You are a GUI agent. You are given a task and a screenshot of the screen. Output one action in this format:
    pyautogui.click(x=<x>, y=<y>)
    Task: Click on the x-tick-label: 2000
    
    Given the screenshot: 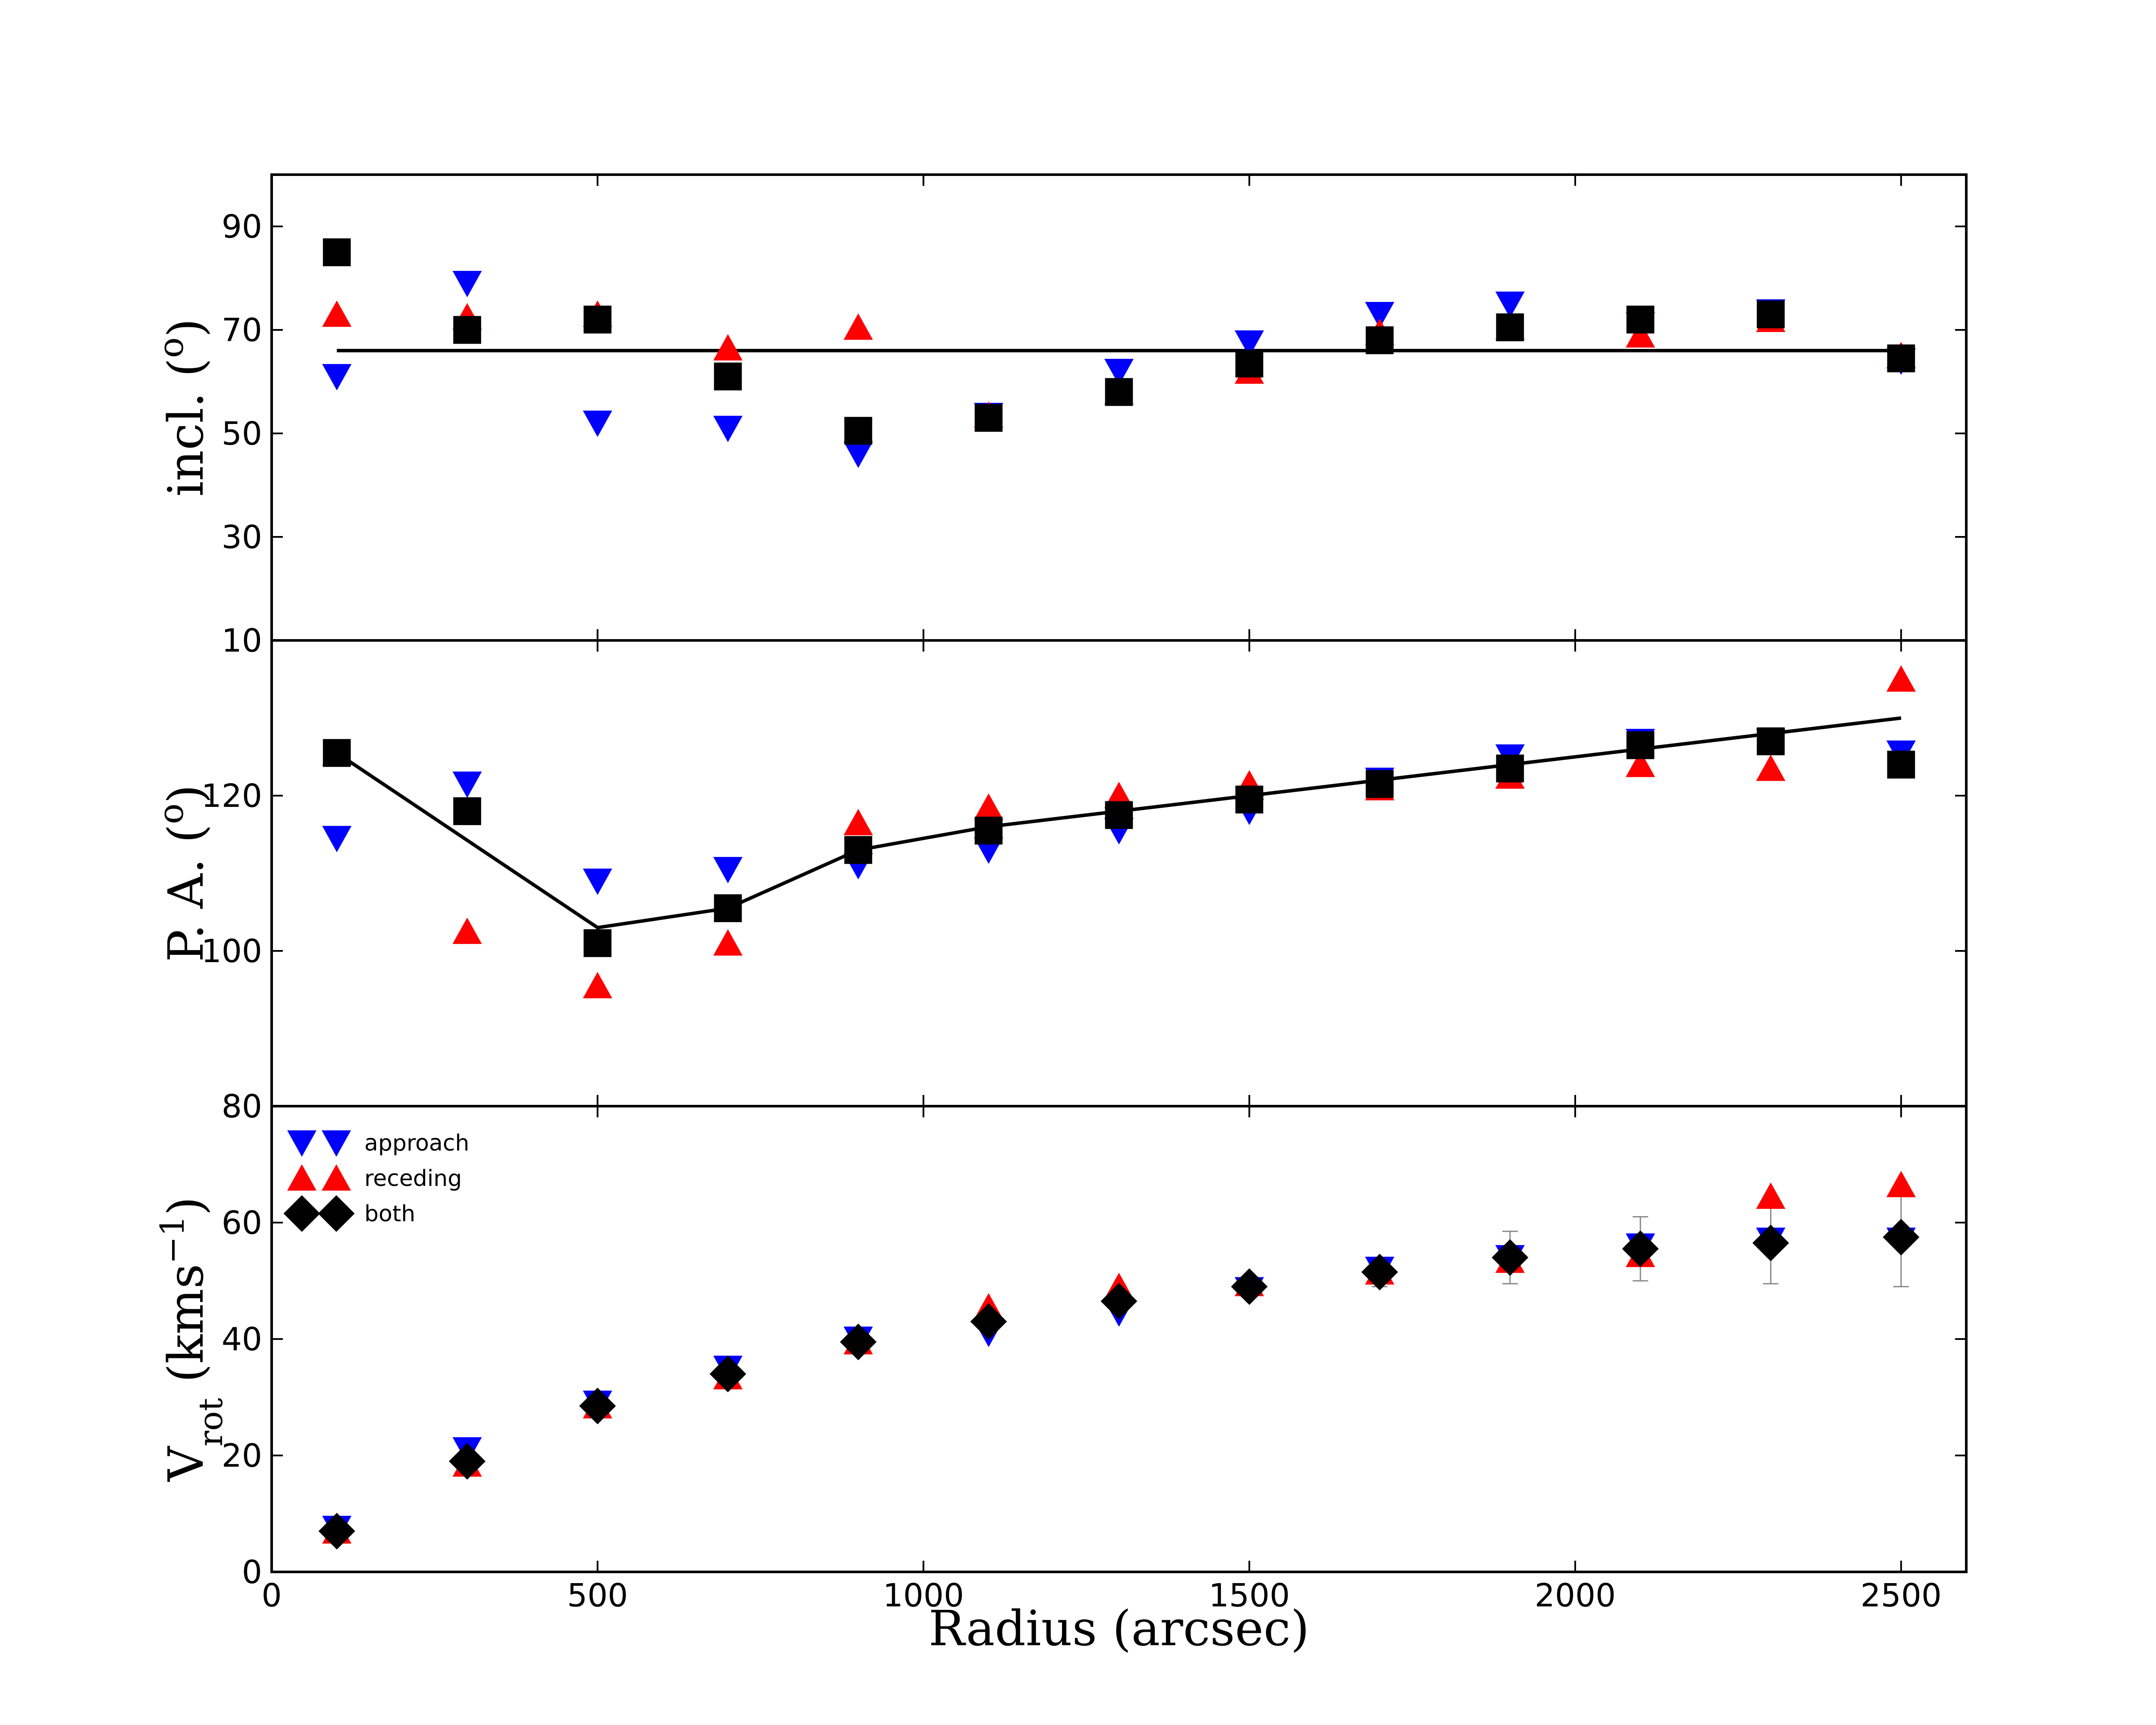 What is the action you would take?
    pyautogui.click(x=1575, y=1596)
    